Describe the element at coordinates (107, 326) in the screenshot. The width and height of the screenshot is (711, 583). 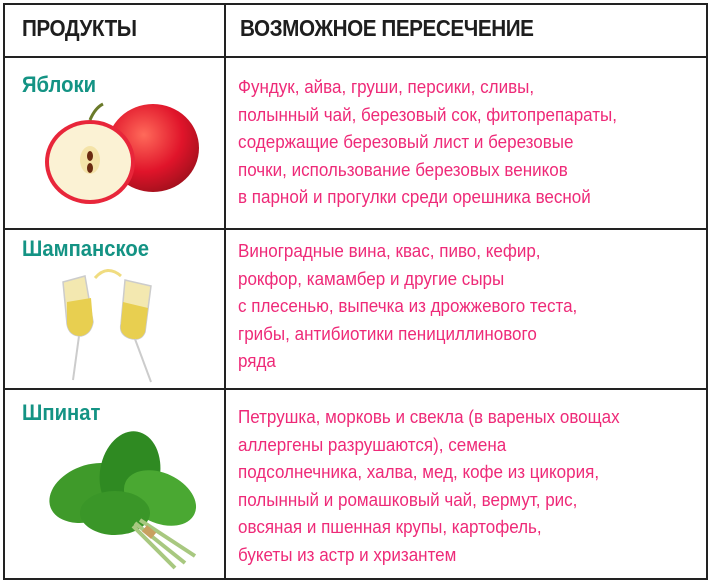
I see `champagne-glasses-image` at that location.